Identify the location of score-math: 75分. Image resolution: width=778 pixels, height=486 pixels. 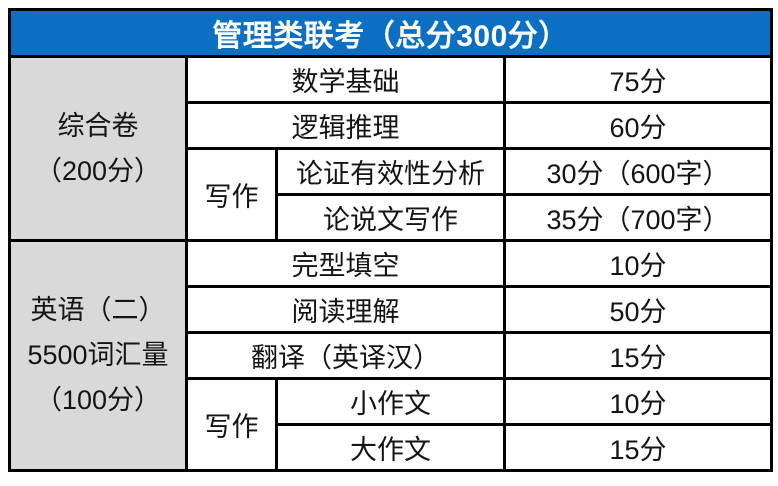
(638, 79).